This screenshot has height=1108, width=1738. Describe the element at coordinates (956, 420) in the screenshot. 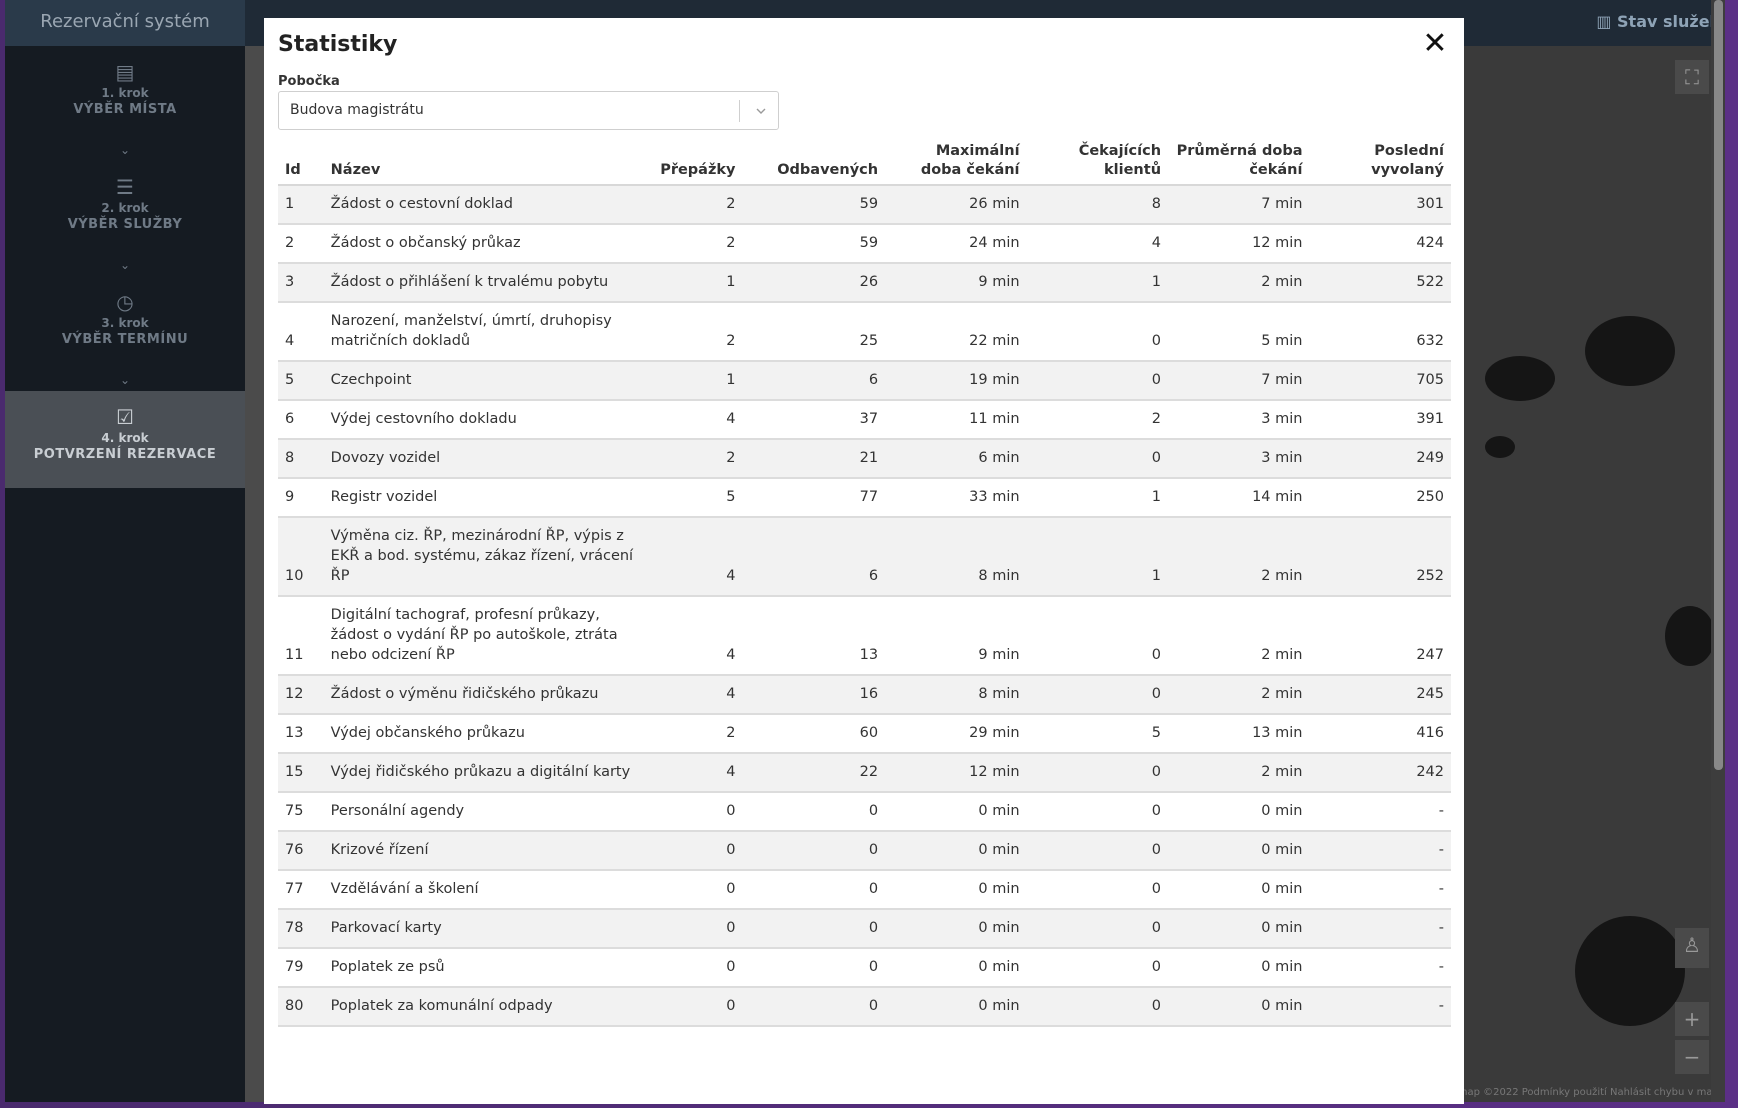

I see `cell-max-wait: 11 min` at that location.